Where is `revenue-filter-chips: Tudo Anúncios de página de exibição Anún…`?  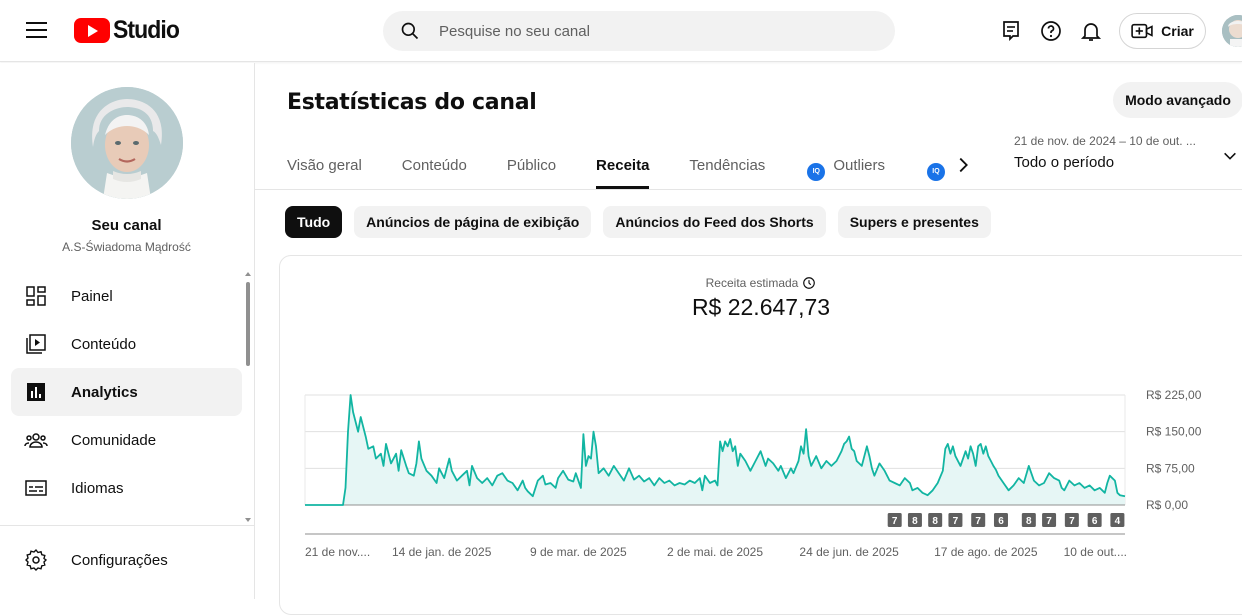 revenue-filter-chips: Tudo Anúncios de página de exibição Anún… is located at coordinates (638, 222).